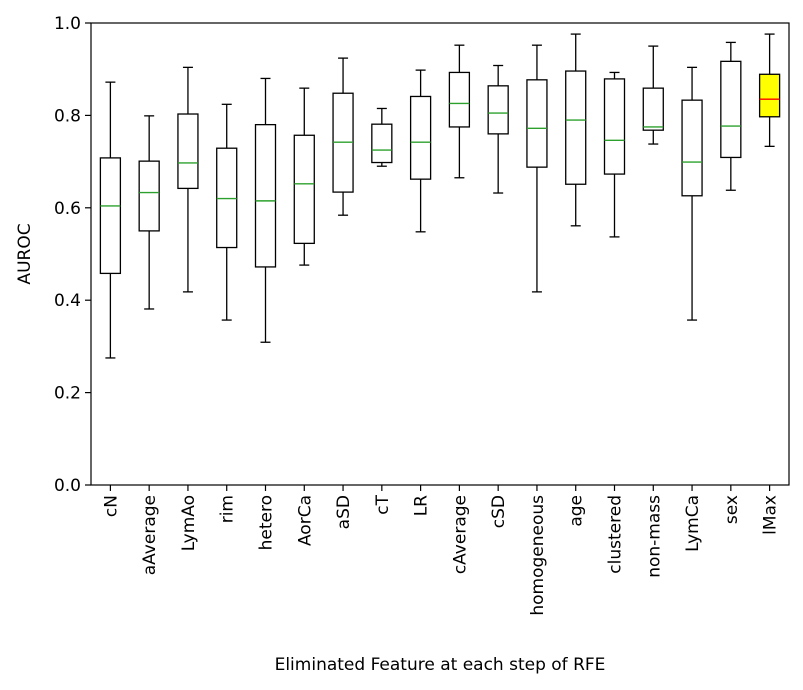 The width and height of the screenshot is (803, 690). I want to click on y-axis: 0.0 0.2 0.4 0.6 0.8 1.0, so click(72, 255).